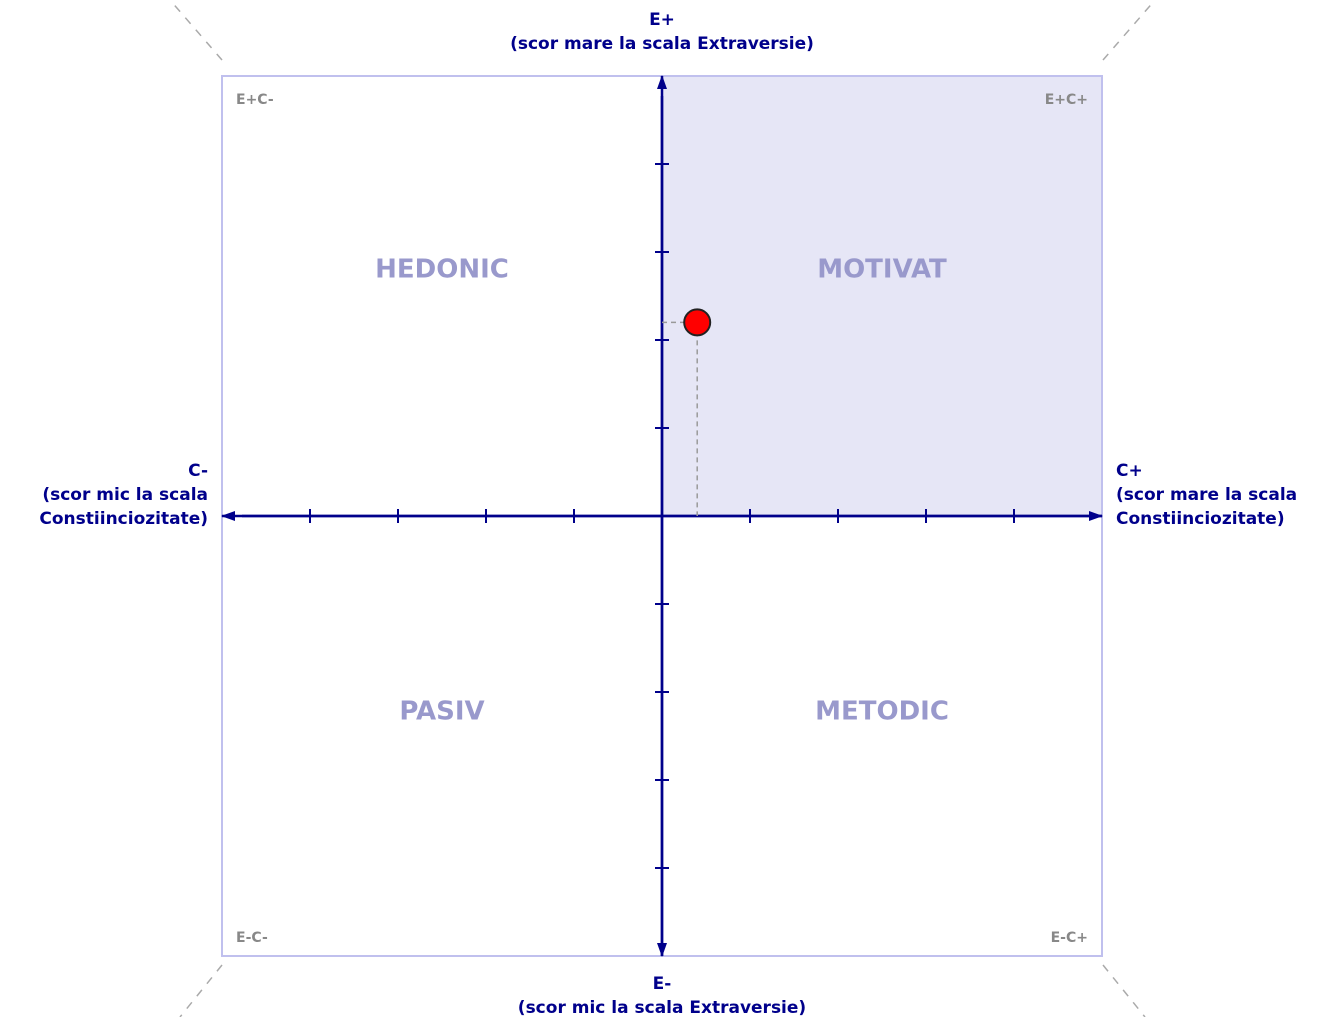  What do you see at coordinates (1206, 495) in the screenshot?
I see `axis-label-right: (scor mare la scala` at bounding box center [1206, 495].